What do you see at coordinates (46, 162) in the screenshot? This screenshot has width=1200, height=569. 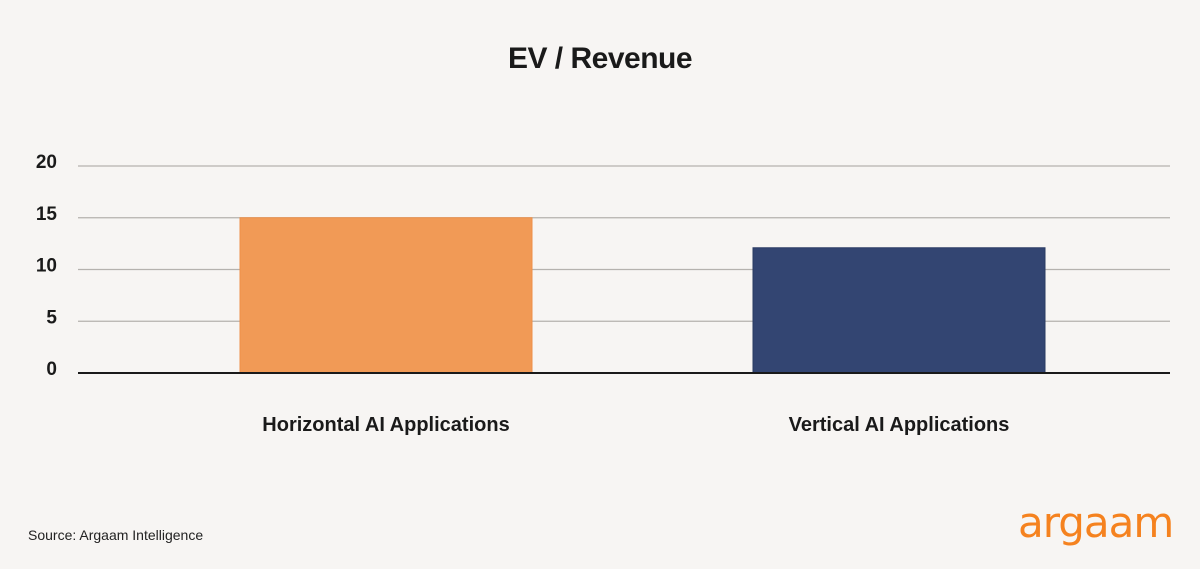 I see `y-tick-label: 20` at bounding box center [46, 162].